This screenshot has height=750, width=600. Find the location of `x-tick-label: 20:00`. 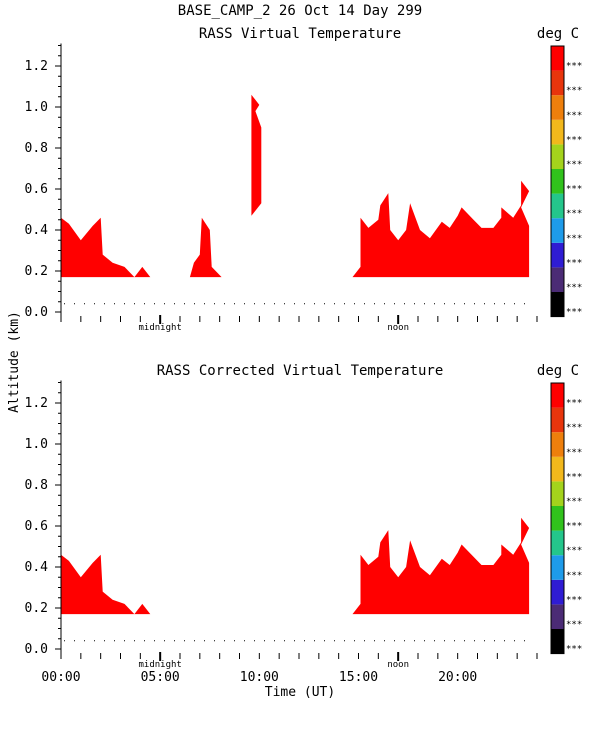

x-tick-label: 20:00 is located at coordinates (457, 677).